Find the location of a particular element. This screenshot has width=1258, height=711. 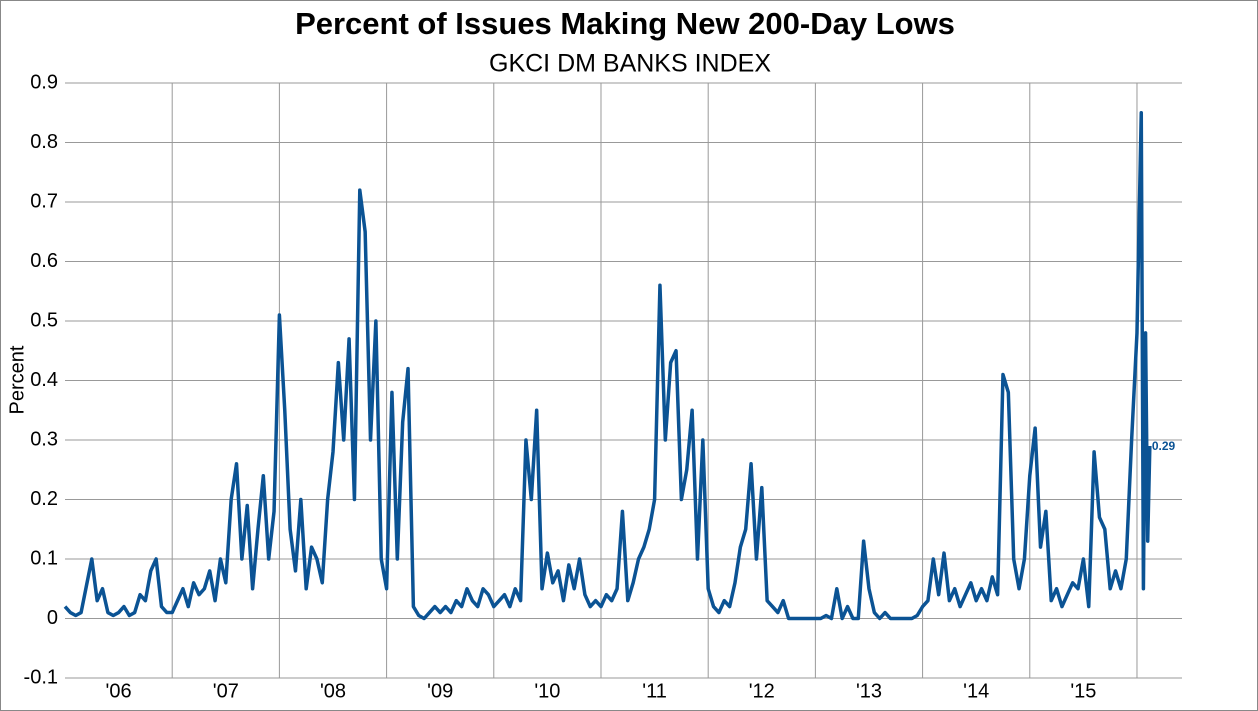

y-tick-label: 0.4 is located at coordinates (44, 380).